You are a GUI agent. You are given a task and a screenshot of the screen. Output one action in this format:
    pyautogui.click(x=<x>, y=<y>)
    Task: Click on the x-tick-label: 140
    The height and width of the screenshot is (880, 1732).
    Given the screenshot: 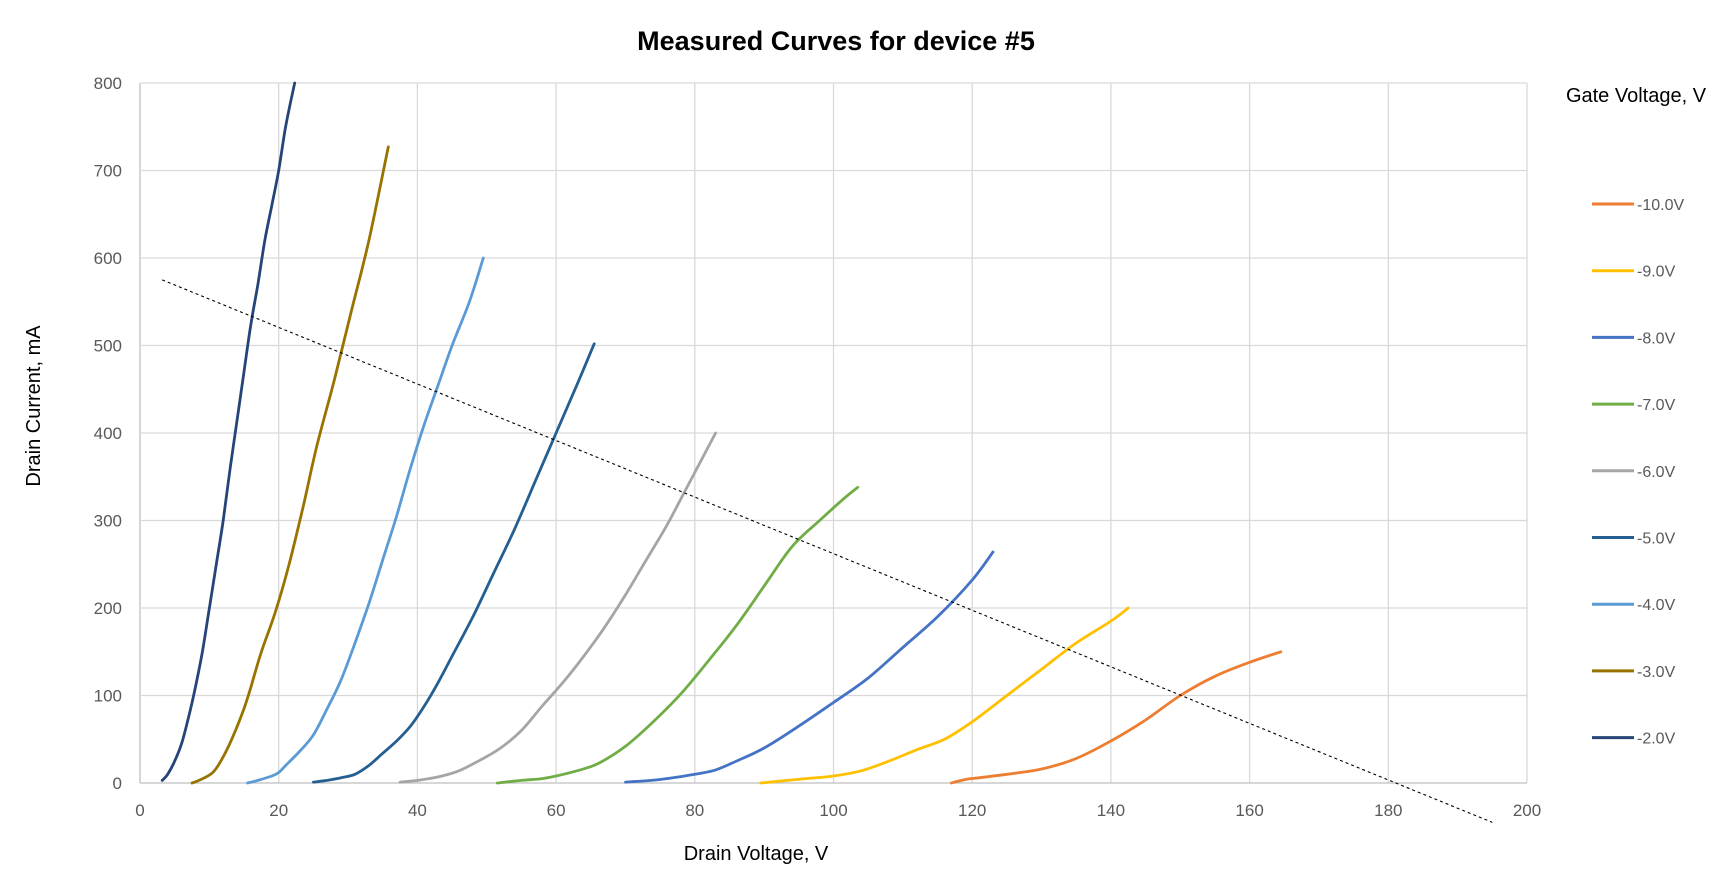 What is the action you would take?
    pyautogui.click(x=1111, y=810)
    